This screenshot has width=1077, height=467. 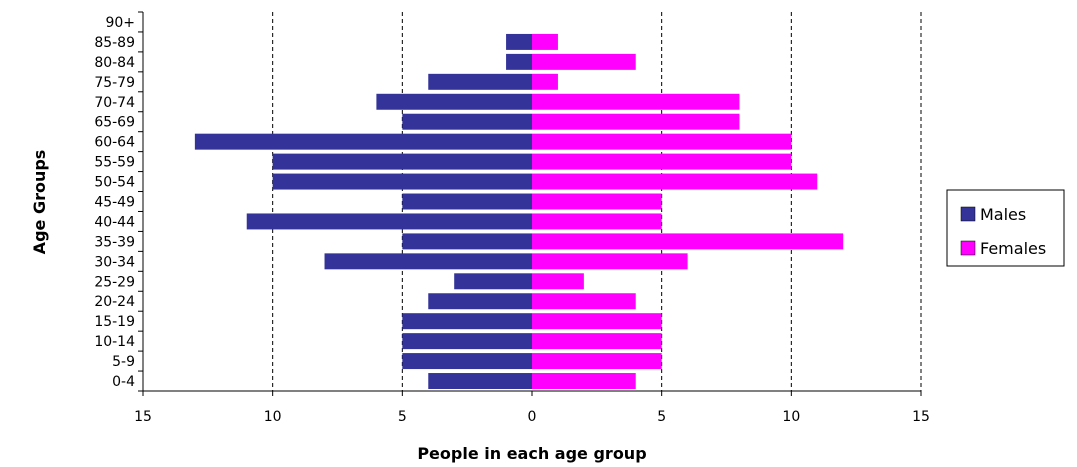 What do you see at coordinates (1003, 214) in the screenshot?
I see `legend-label-males: Males` at bounding box center [1003, 214].